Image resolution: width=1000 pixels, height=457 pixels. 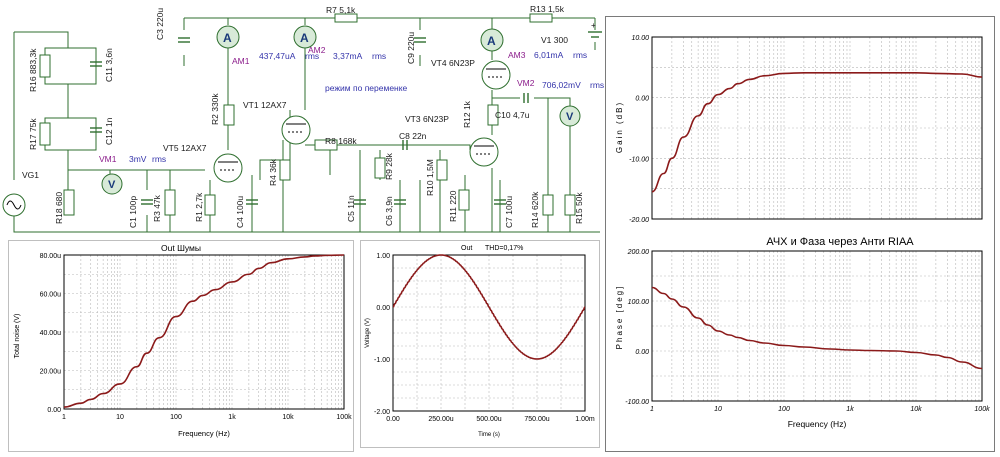 What do you see at coordinates (265, 105) in the screenshot?
I see `label-vt1: VT1 12AX7` at bounding box center [265, 105].